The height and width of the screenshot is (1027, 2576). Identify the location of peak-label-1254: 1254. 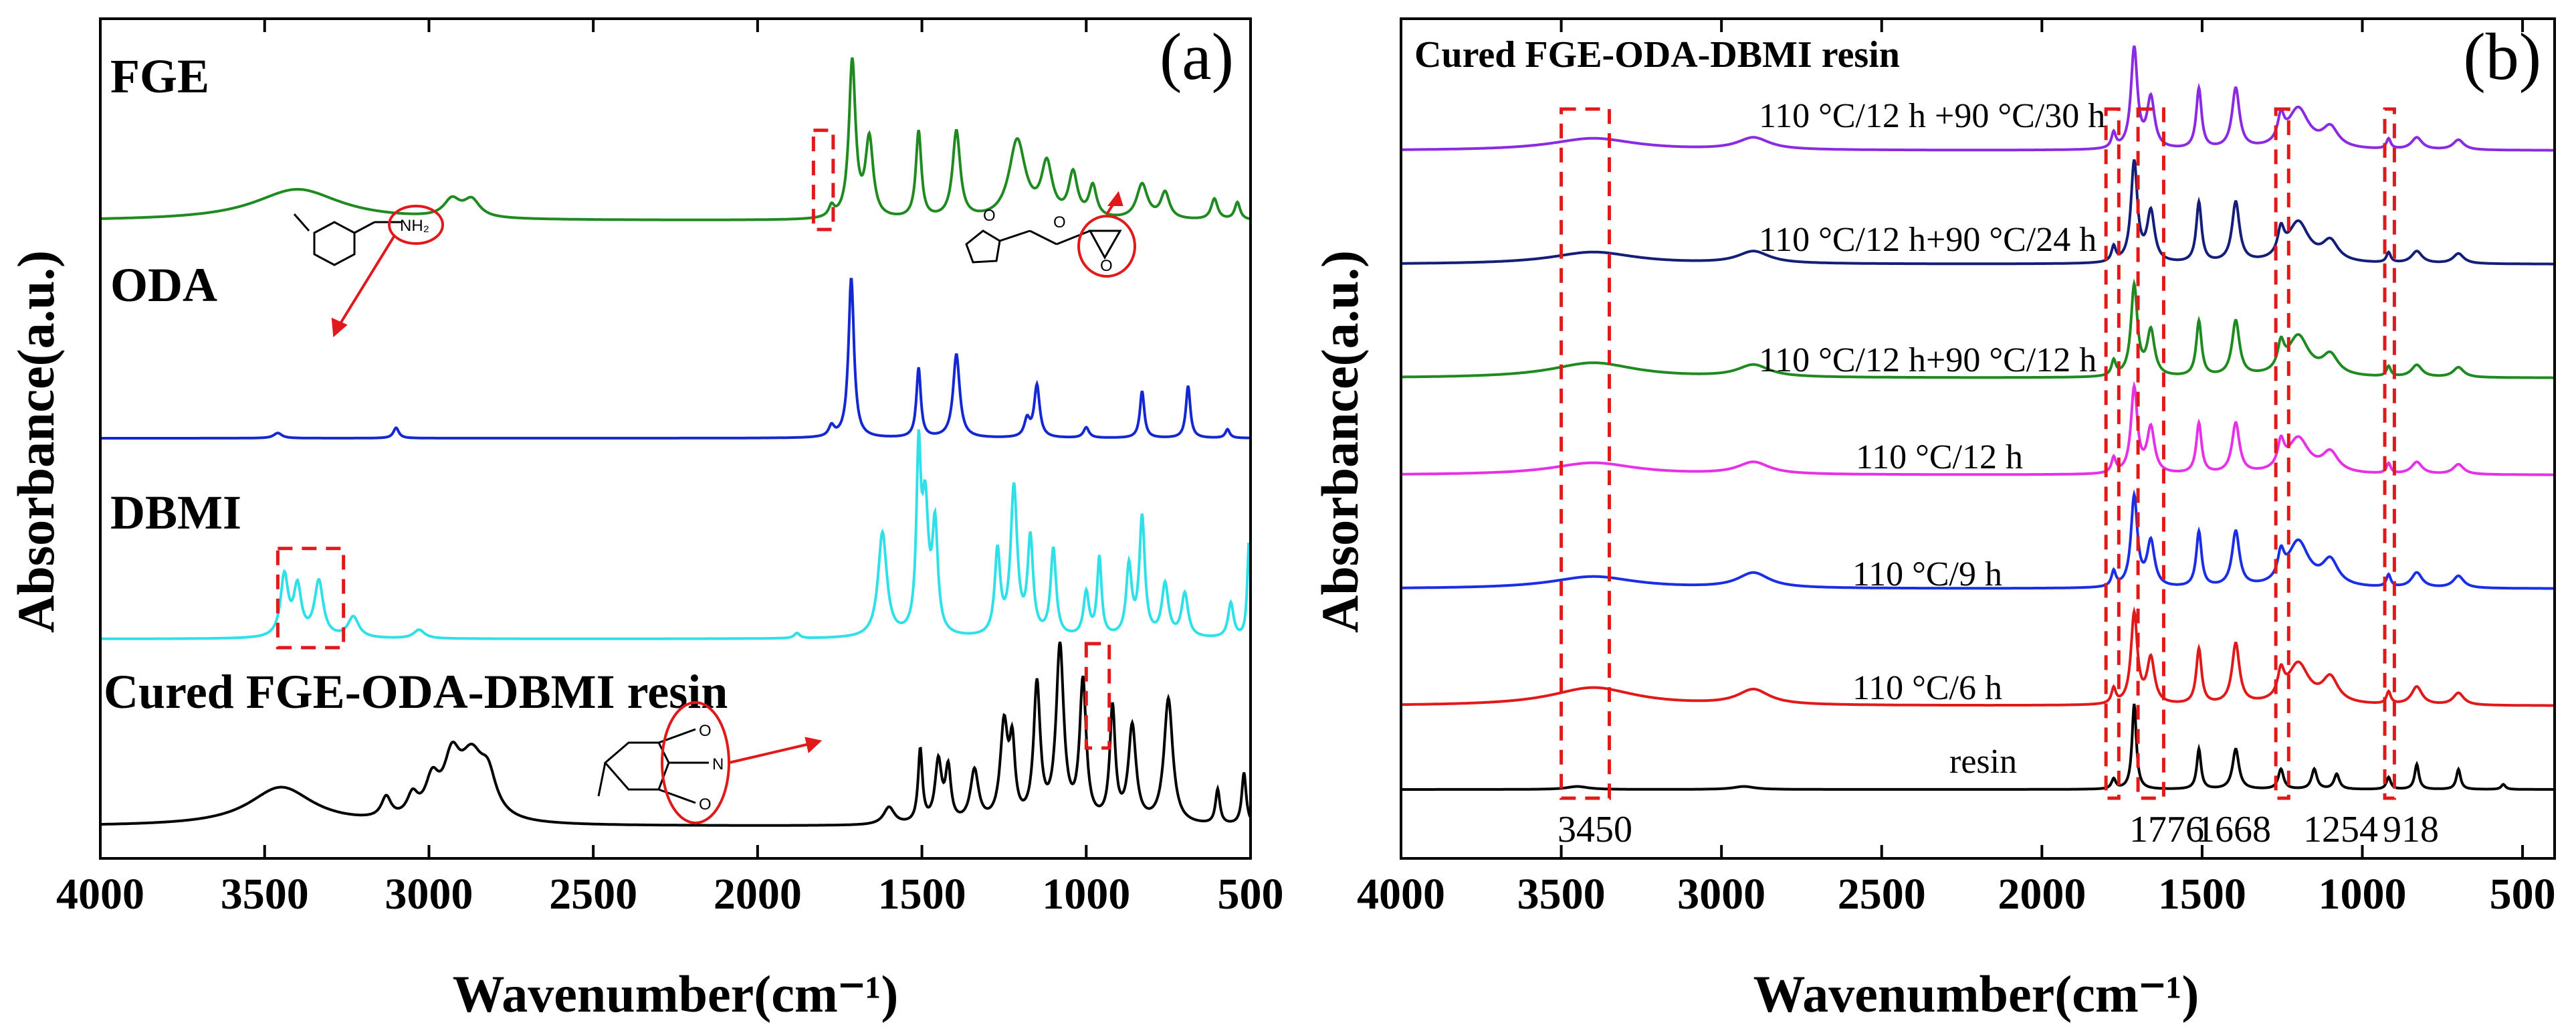
(2340, 830).